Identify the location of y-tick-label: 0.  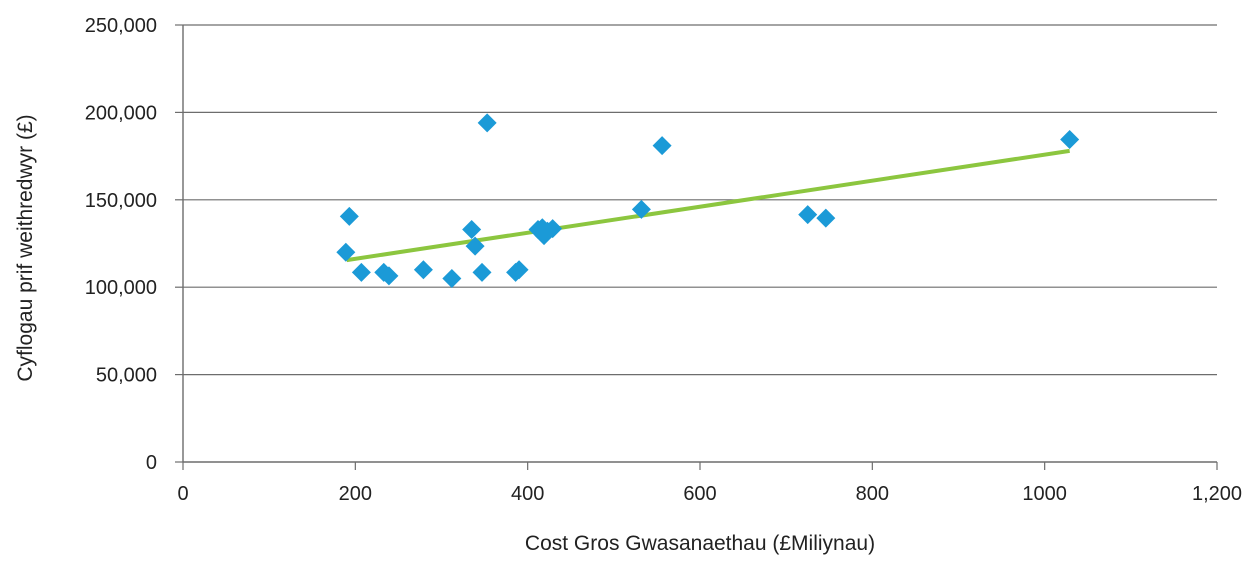
(151, 463).